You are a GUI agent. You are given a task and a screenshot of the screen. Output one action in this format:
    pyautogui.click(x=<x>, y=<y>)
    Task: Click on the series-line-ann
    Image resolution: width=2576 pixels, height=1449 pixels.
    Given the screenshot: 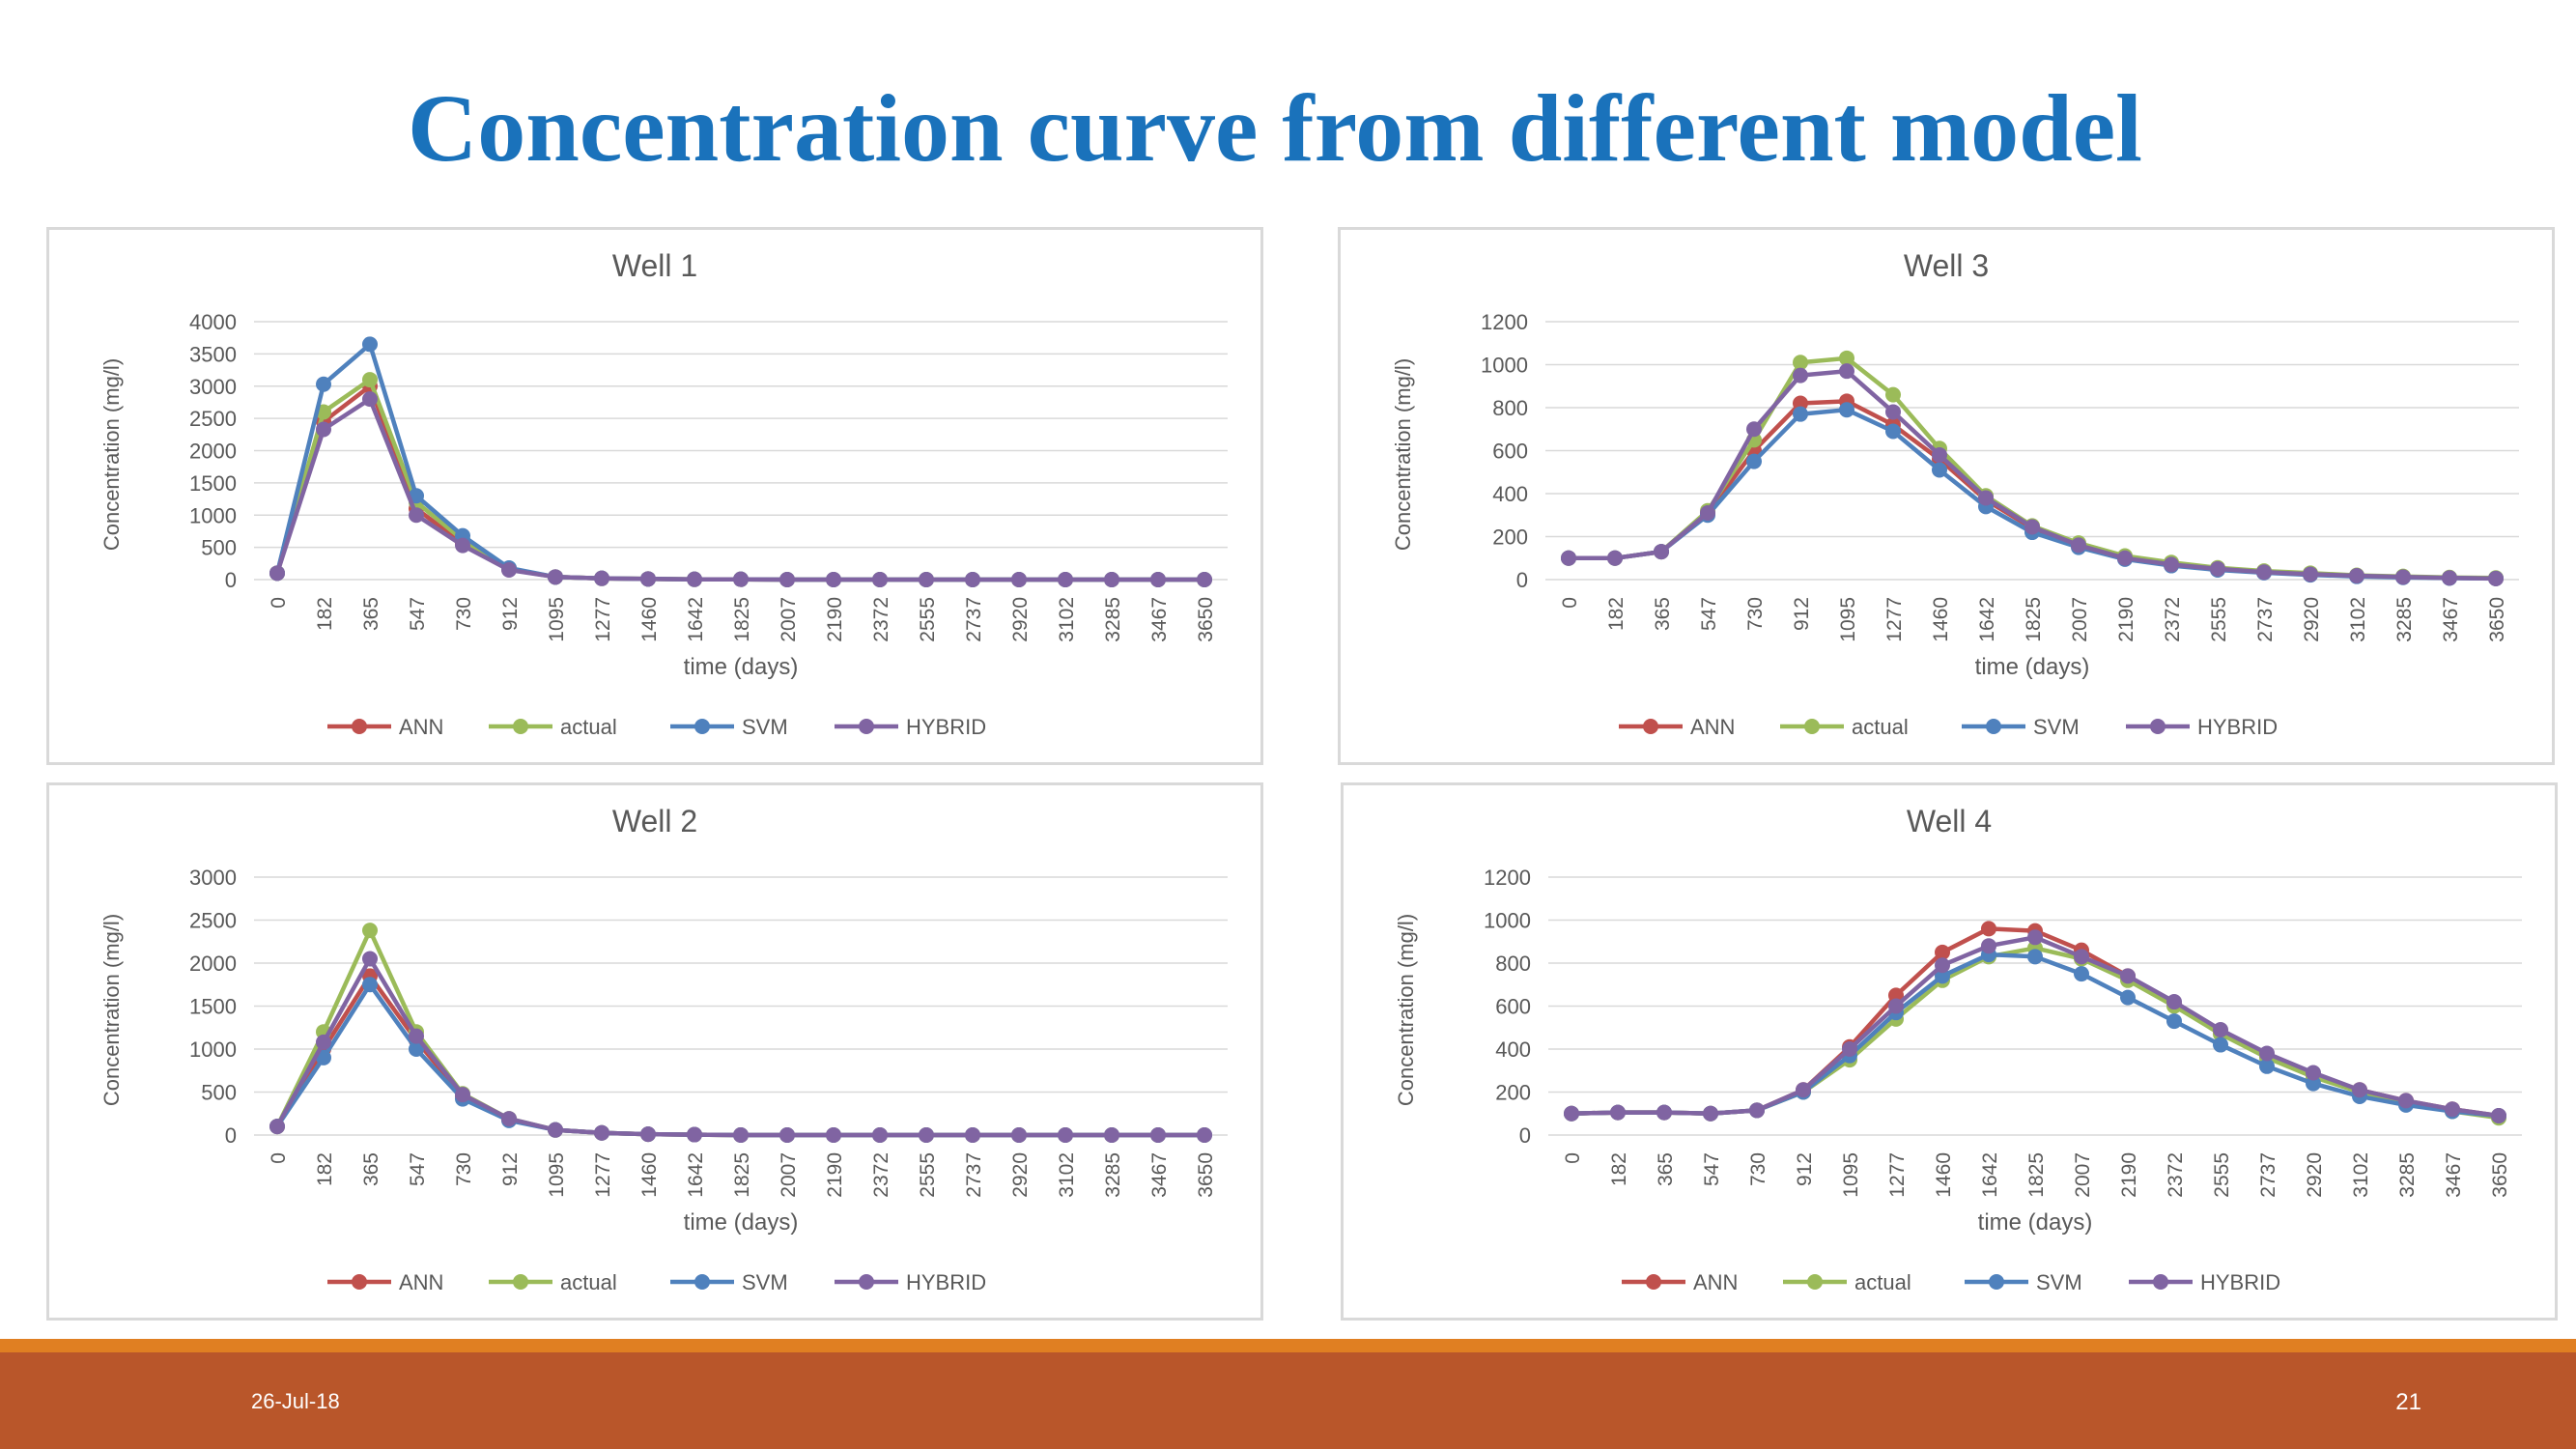 What is the action you would take?
    pyautogui.click(x=2033, y=490)
    